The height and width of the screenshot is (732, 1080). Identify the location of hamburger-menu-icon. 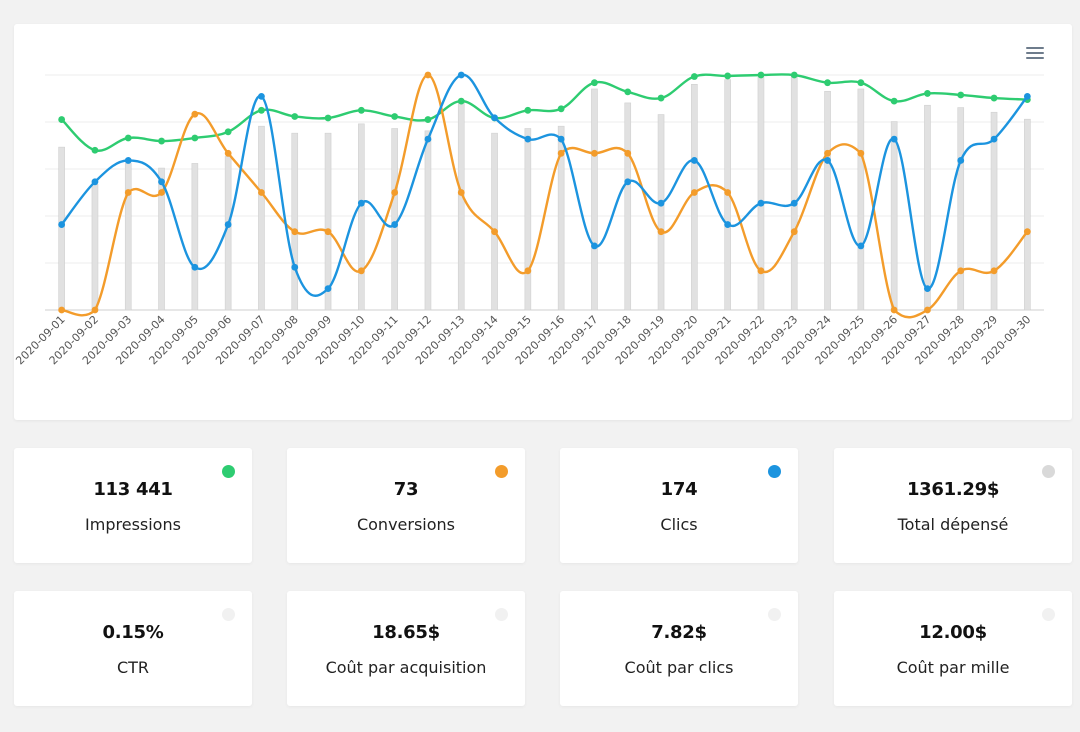
(1035, 54).